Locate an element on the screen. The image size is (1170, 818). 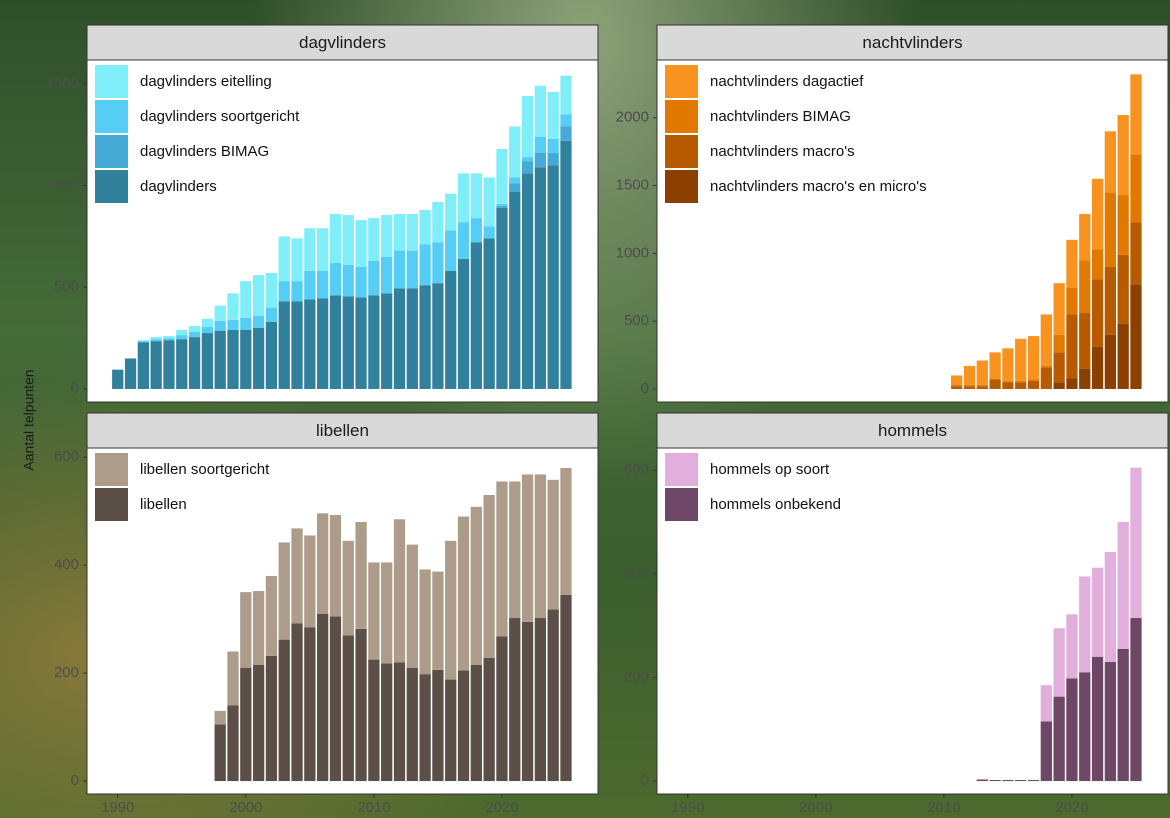
x-tick-label: 2000 is located at coordinates (815, 807).